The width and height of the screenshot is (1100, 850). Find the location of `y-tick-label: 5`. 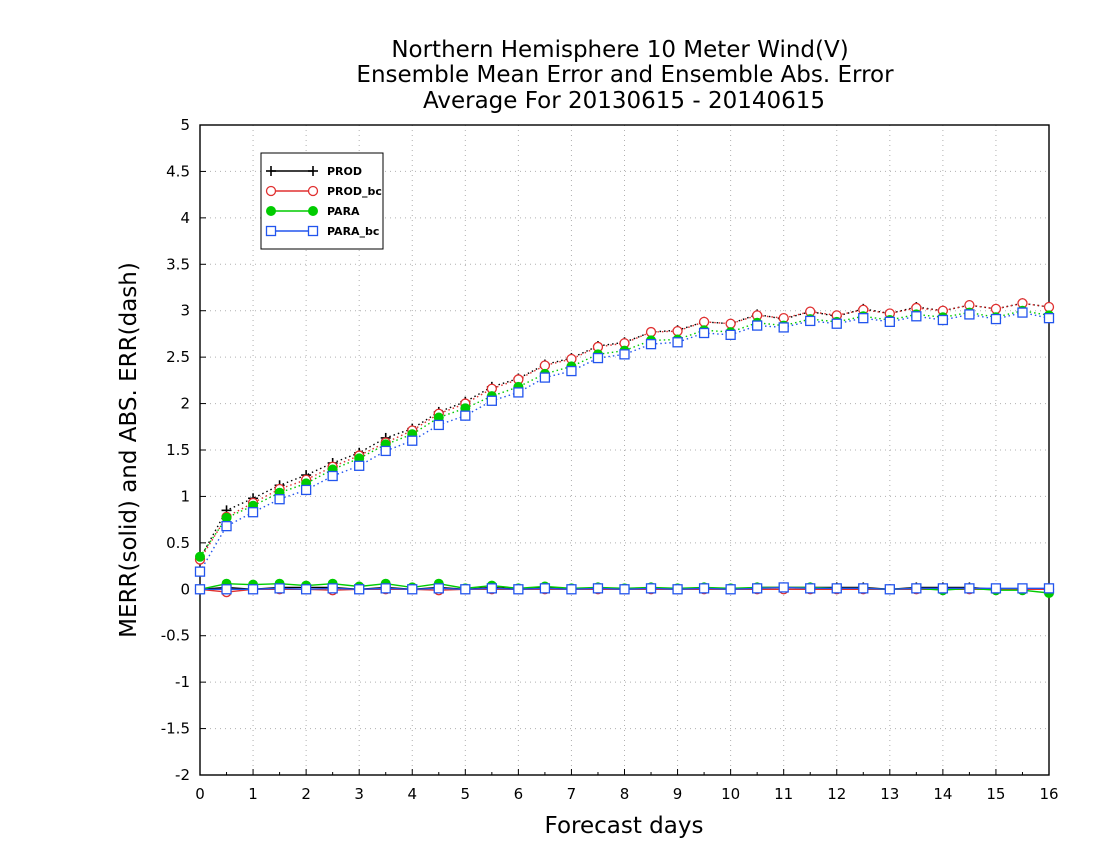

y-tick-label: 5 is located at coordinates (185, 125).